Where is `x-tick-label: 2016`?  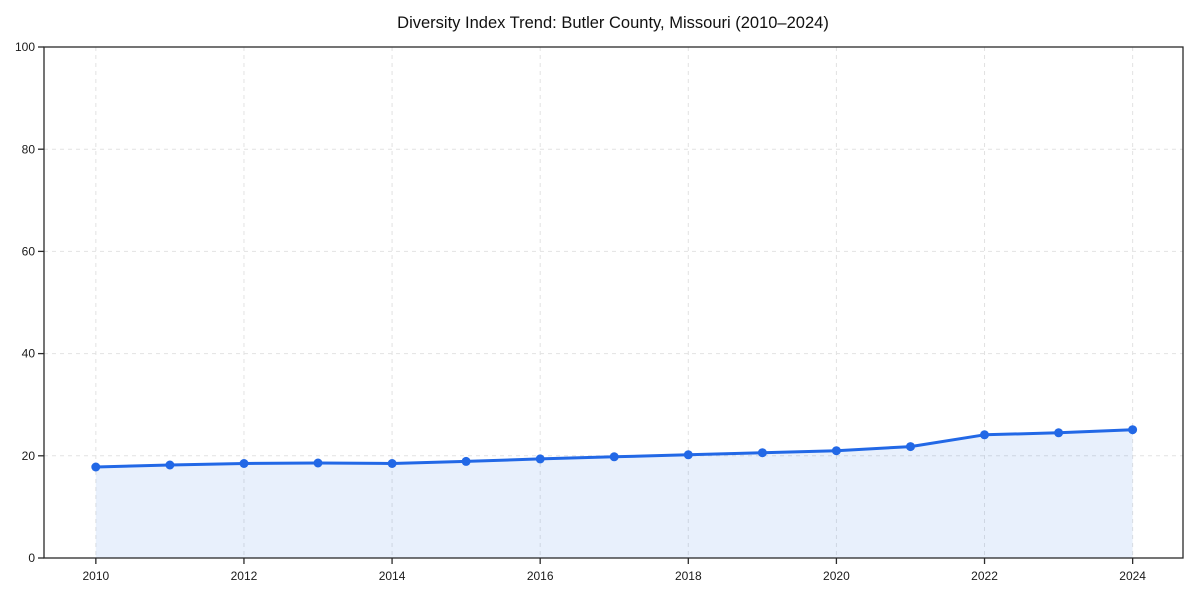
x-tick-label: 2016 is located at coordinates (540, 576).